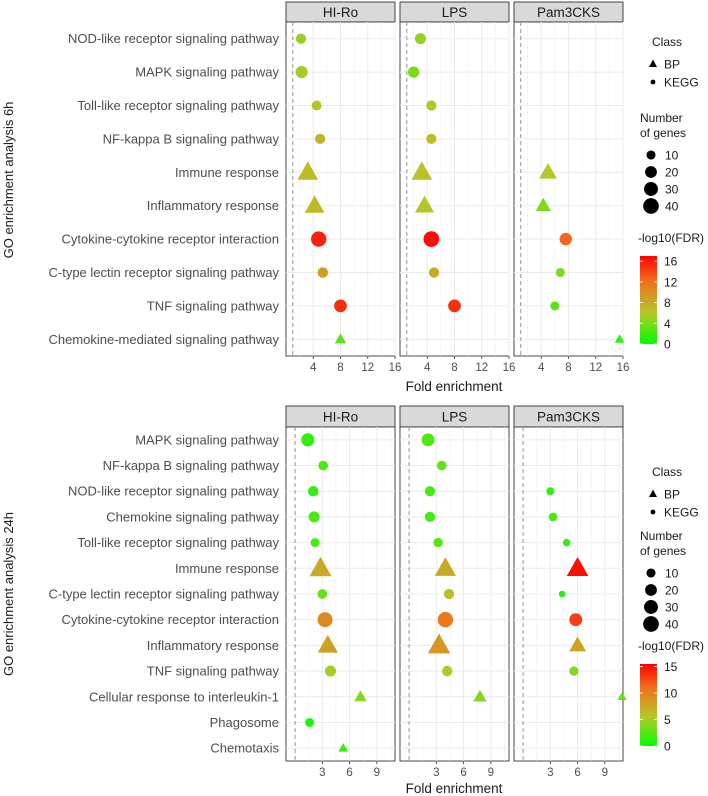 This screenshot has width=708, height=796. Describe the element at coordinates (340, 592) in the screenshot. I see `panel-hi-ro: HI-Ro 3 6 9` at that location.